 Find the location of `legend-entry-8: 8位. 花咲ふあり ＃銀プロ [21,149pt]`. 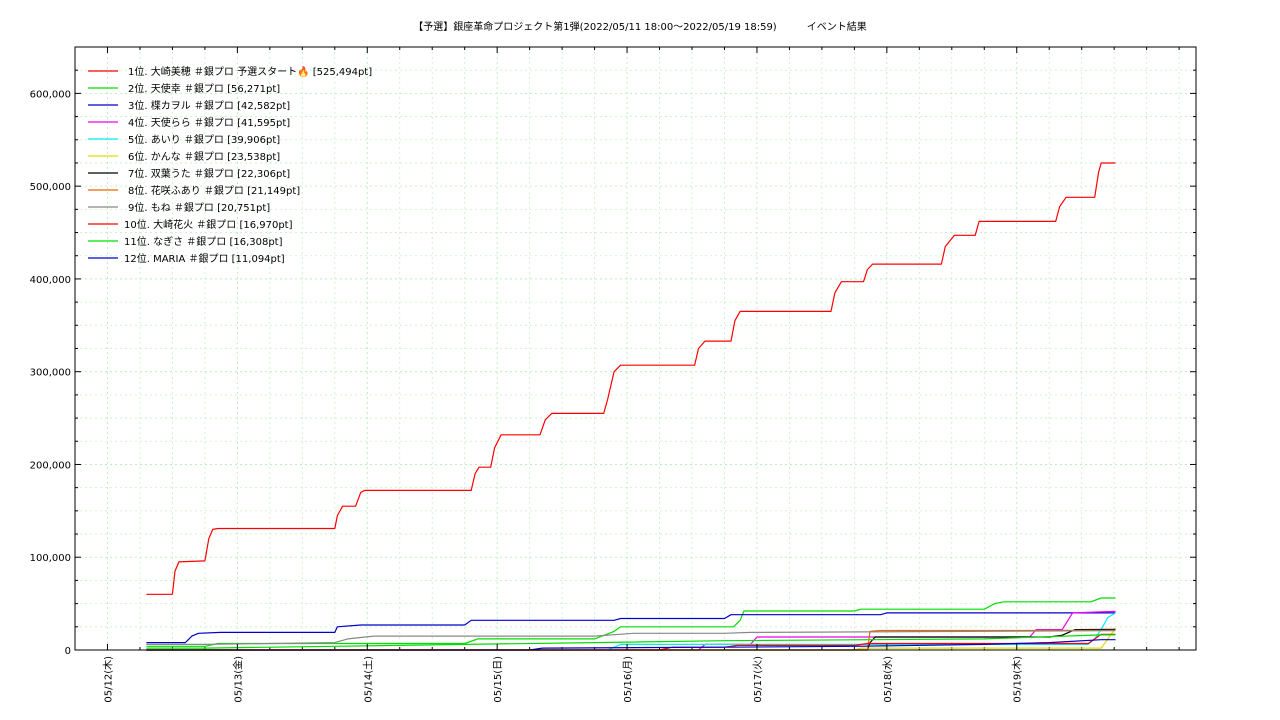

legend-entry-8: 8位. 花咲ふあり ＃銀プロ [21,149pt] is located at coordinates (214, 190).